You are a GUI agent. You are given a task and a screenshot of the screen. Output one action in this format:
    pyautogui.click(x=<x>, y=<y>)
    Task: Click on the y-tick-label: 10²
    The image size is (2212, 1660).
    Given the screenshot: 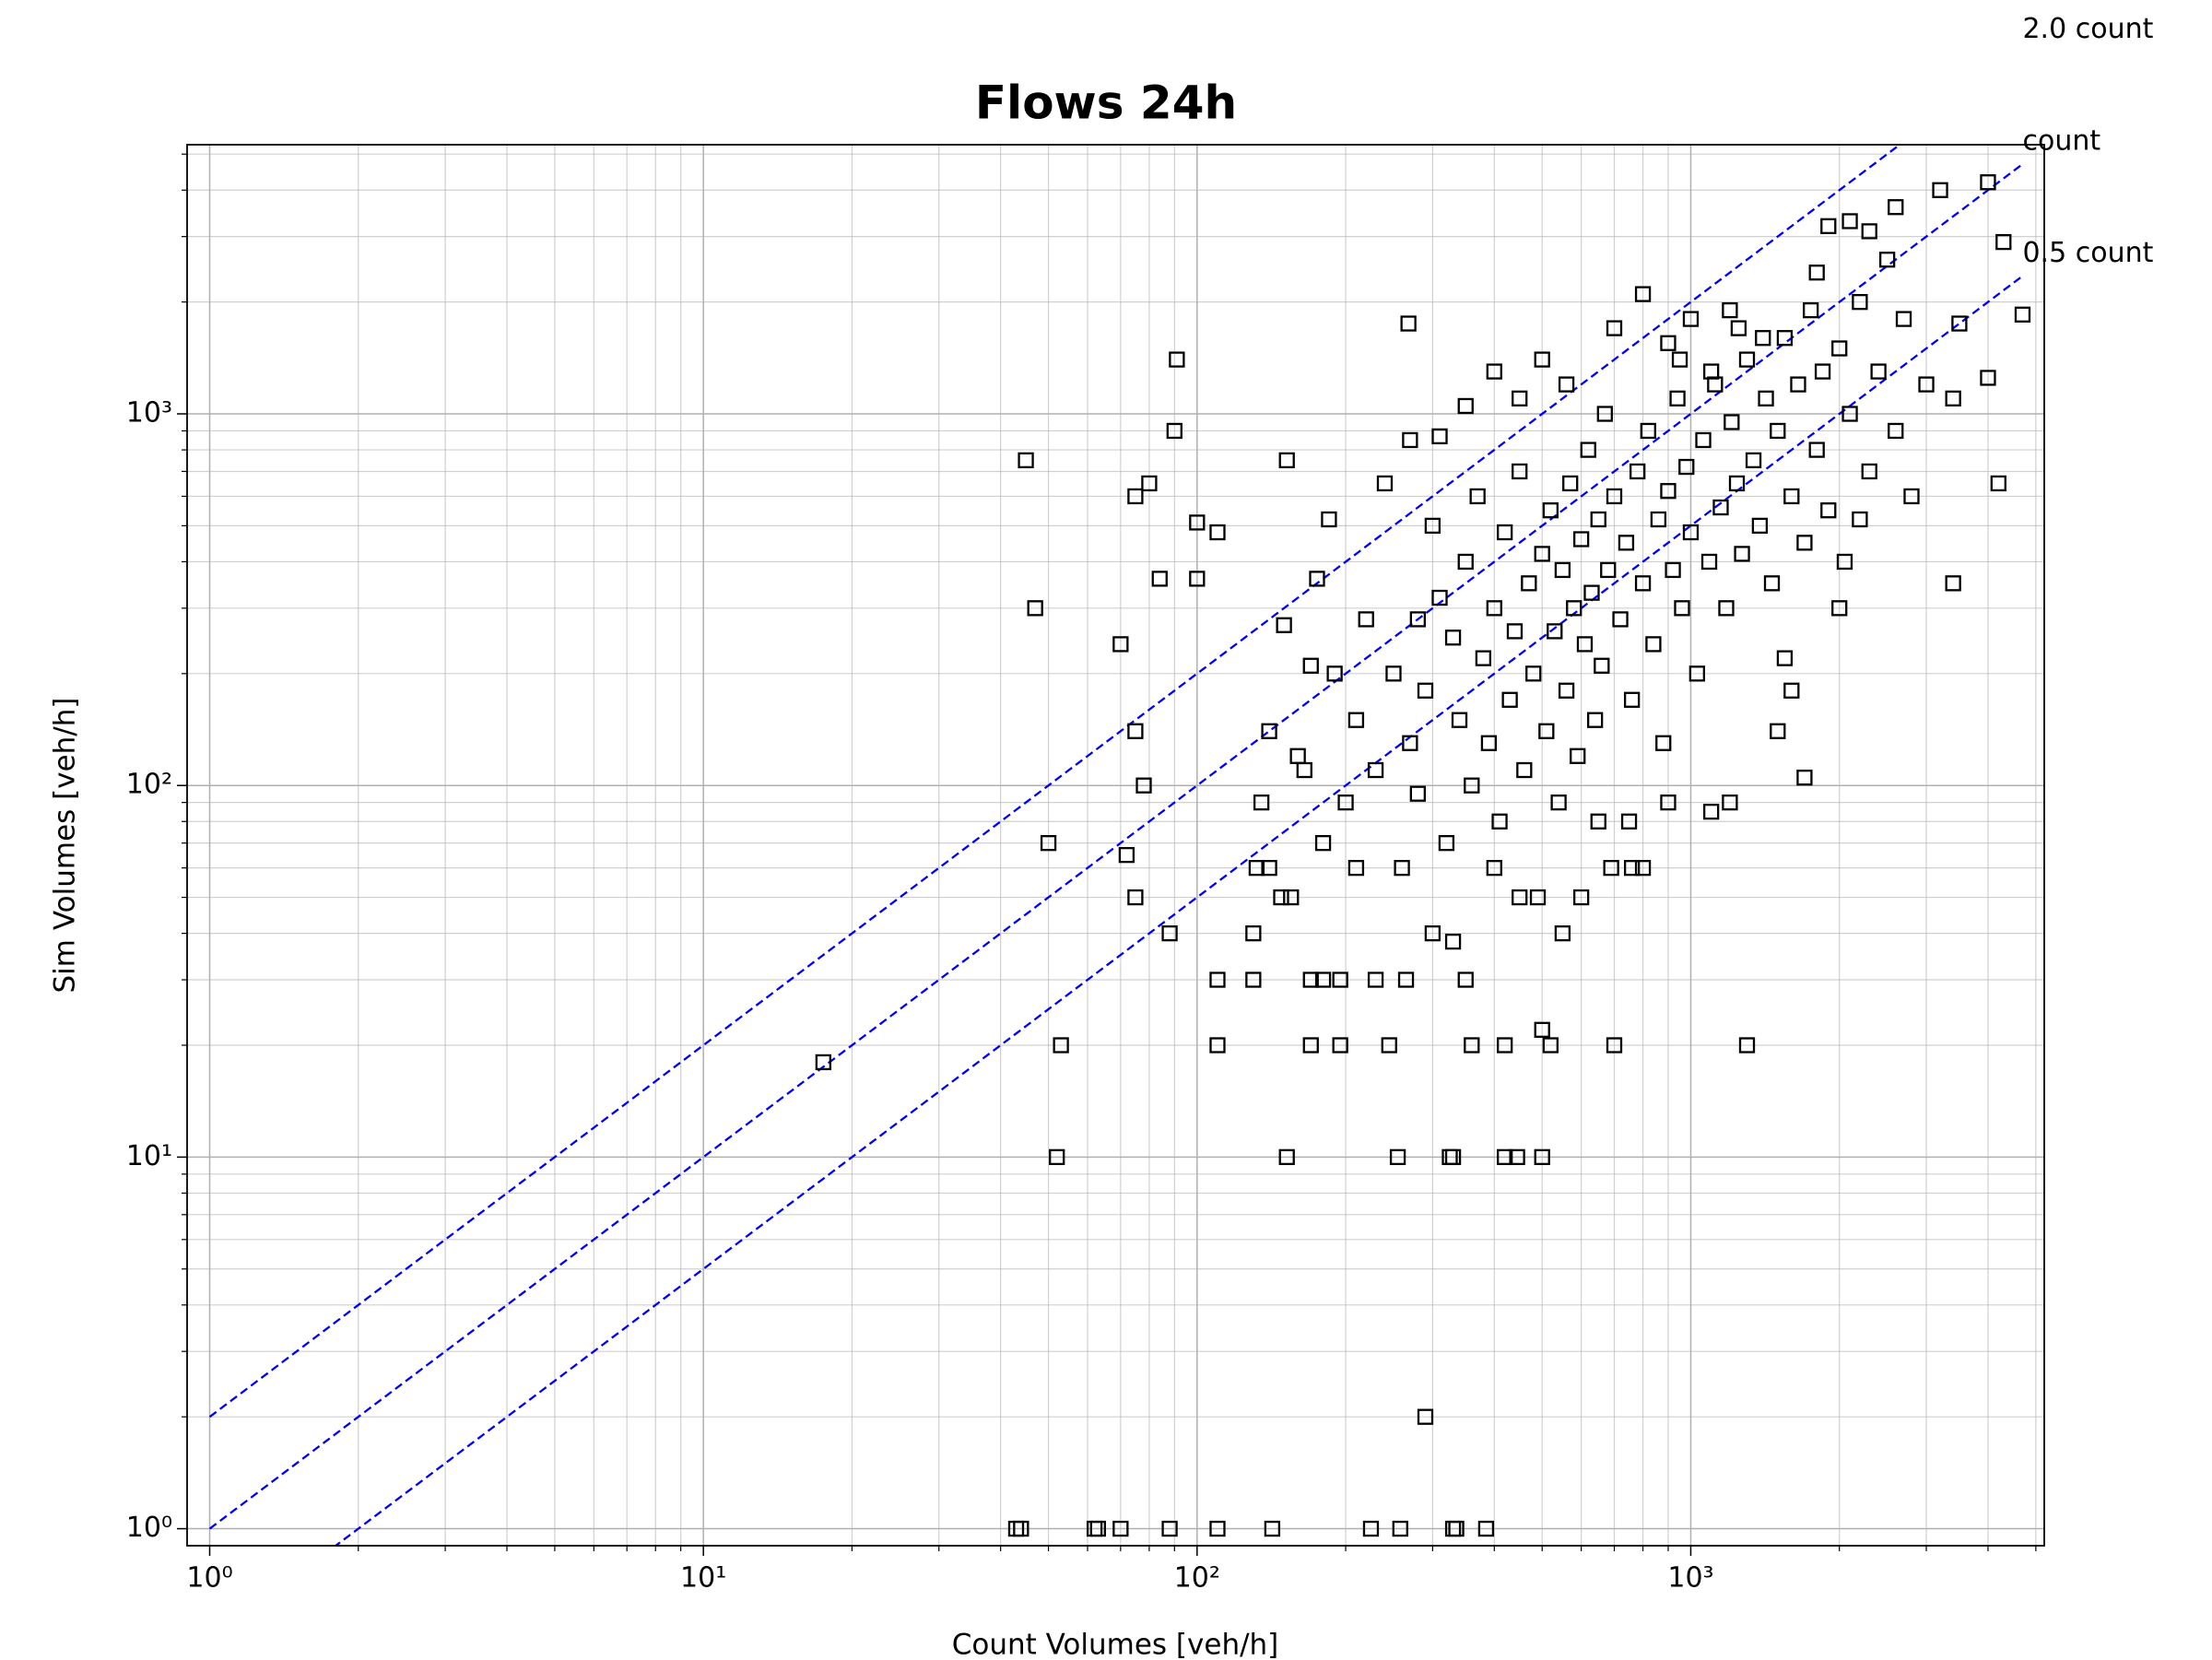 What is the action you would take?
    pyautogui.click(x=149, y=785)
    